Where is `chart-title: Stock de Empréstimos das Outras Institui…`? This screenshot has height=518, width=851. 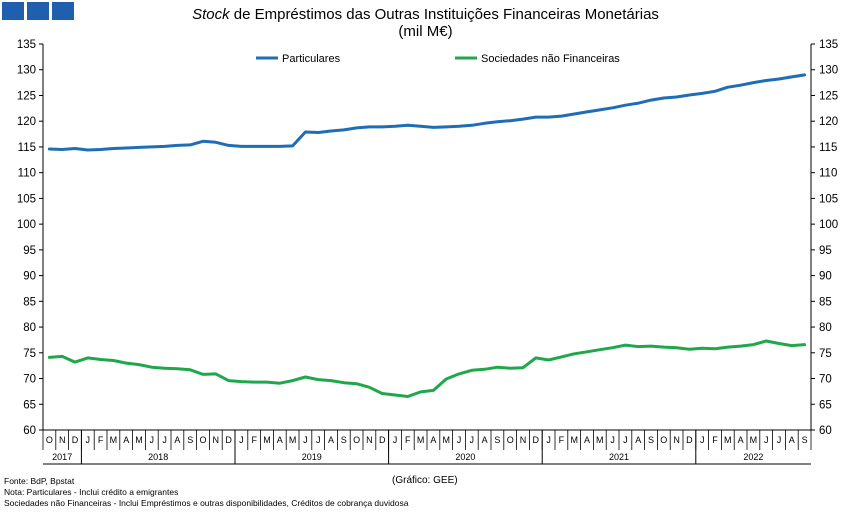
chart-title: Stock de Empréstimos das Outras Institui… is located at coordinates (425, 14).